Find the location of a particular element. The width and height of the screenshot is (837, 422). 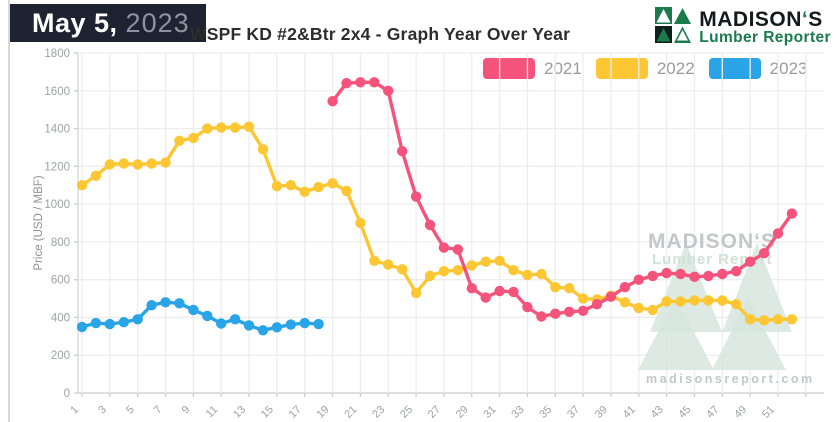

data-point-2022-wk25 is located at coordinates (416, 293).